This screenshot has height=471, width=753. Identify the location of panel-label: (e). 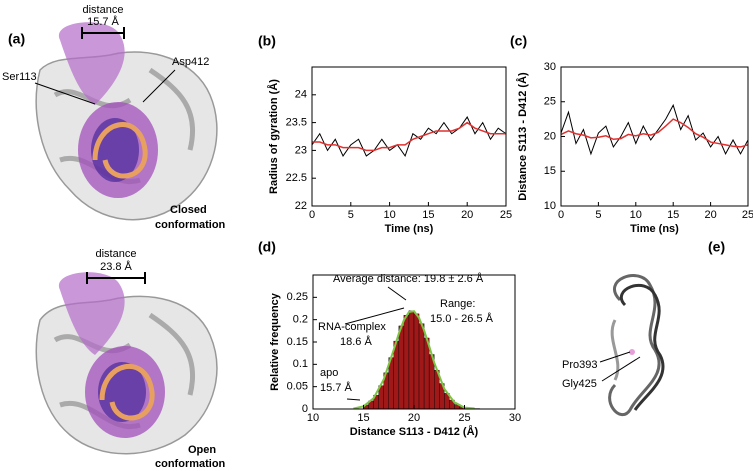
(716, 247).